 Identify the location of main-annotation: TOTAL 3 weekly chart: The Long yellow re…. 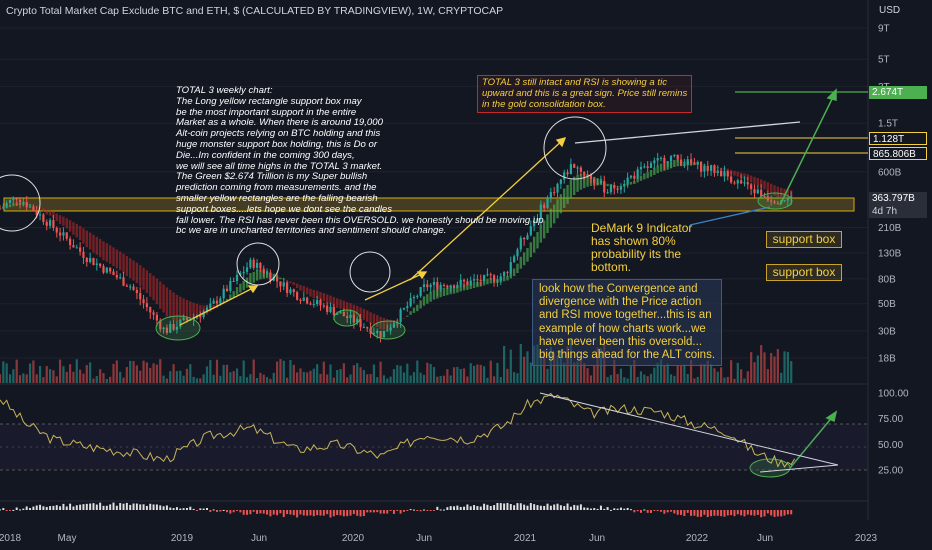
(360, 161).